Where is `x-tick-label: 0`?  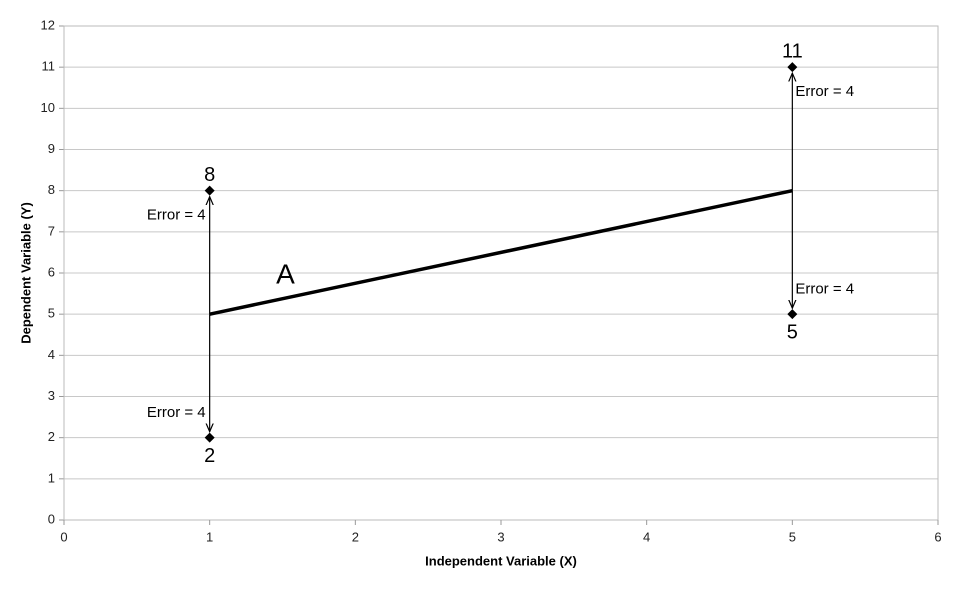
x-tick-label: 0 is located at coordinates (63, 536).